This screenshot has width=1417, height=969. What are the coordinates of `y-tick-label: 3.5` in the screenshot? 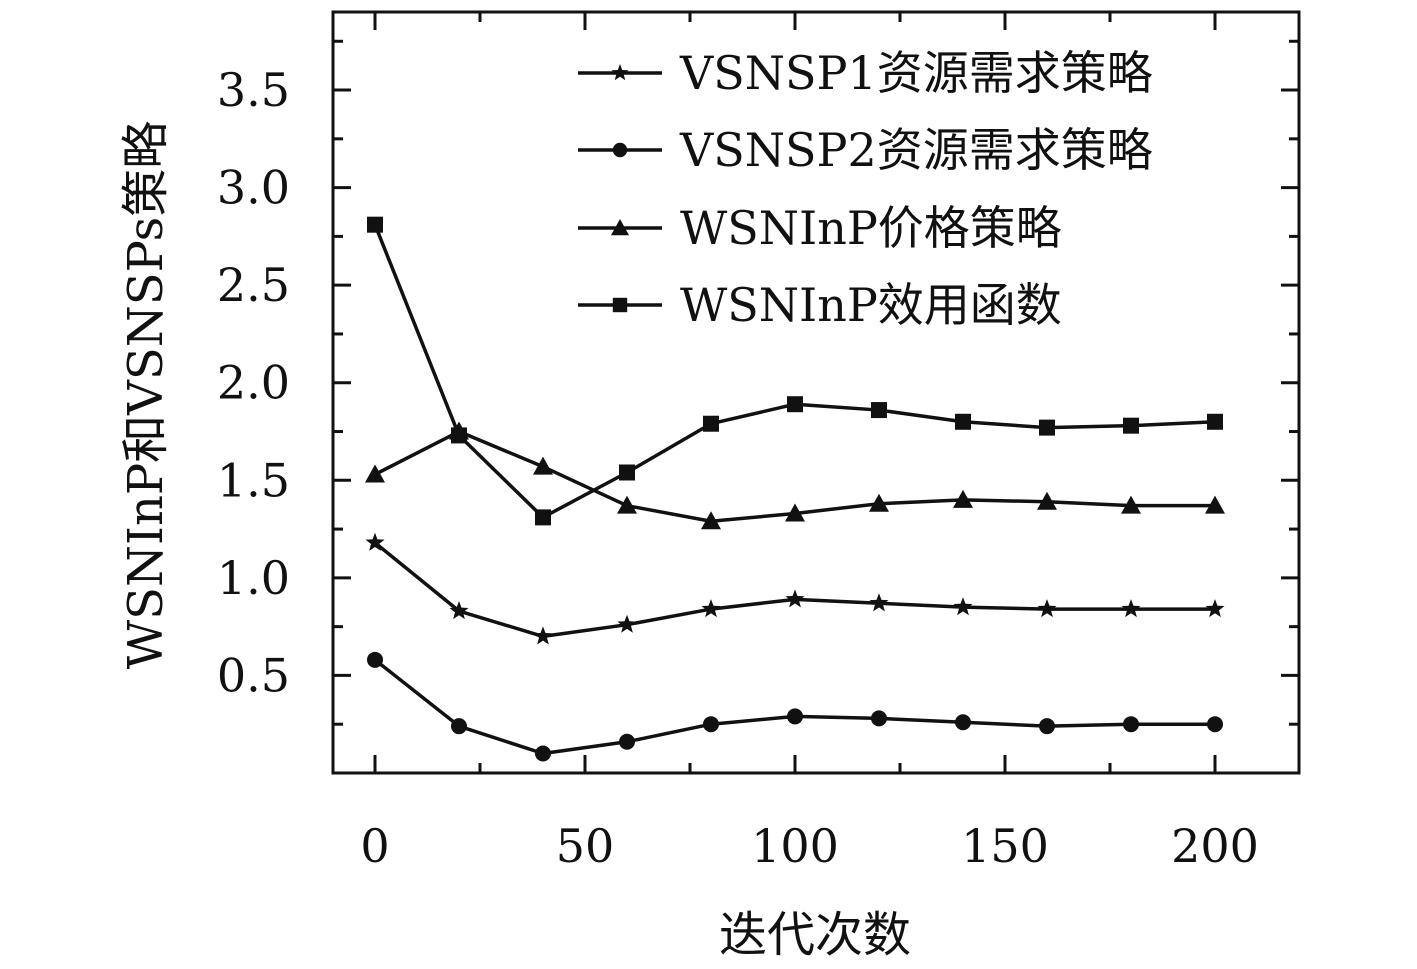 It's located at (253, 90).